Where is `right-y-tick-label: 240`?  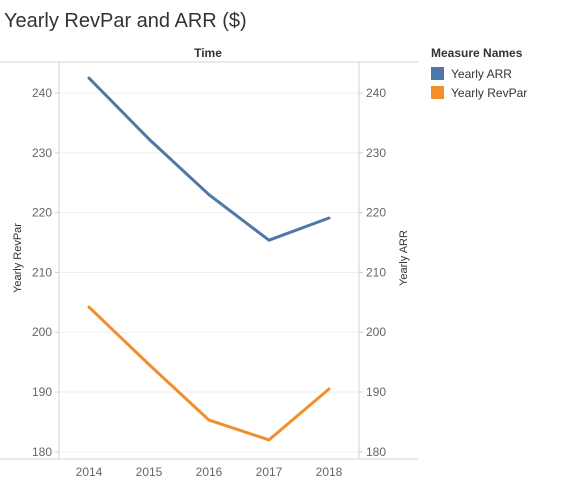 right-y-tick-label: 240 is located at coordinates (376, 93).